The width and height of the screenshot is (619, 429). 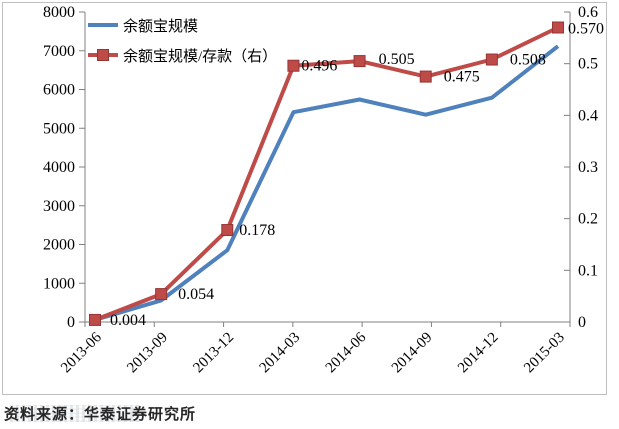 I want to click on data-label: 0.505, so click(x=397, y=59).